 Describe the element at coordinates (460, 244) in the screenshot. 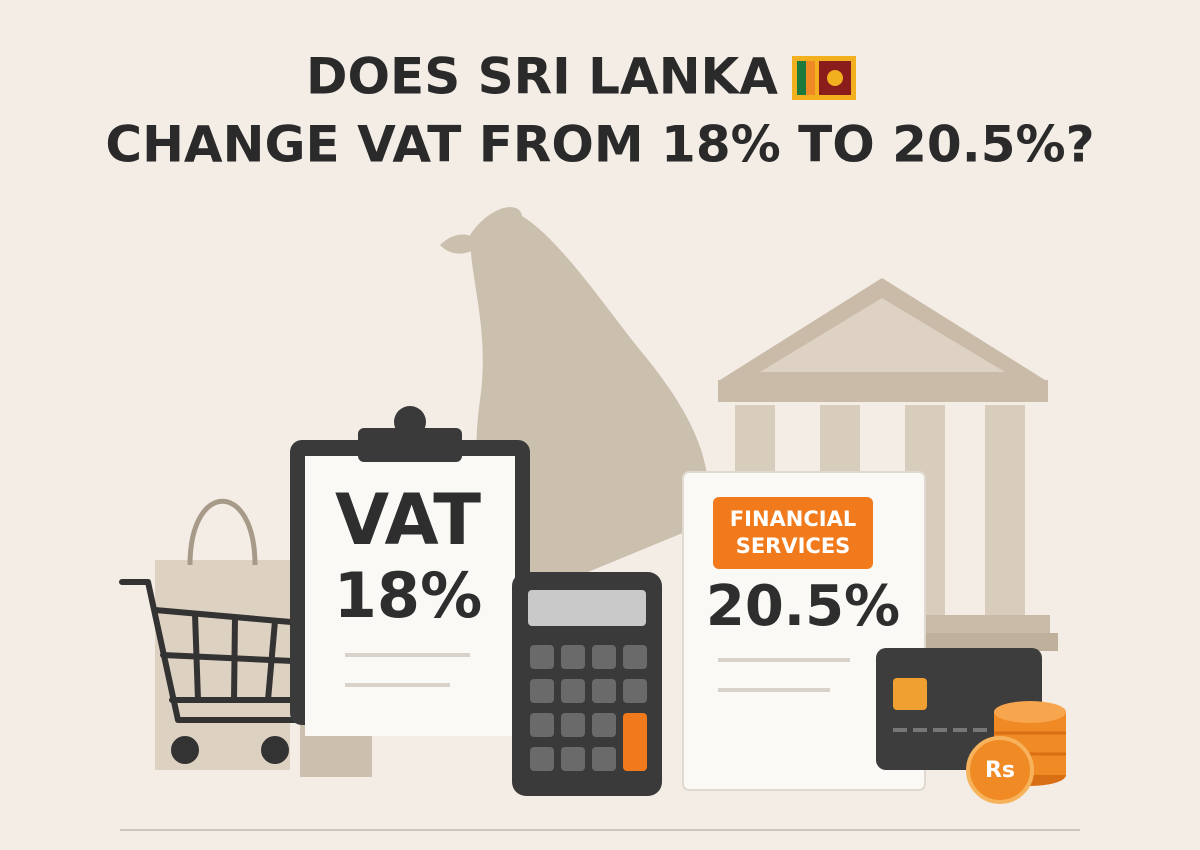

I see `island-part` at that location.